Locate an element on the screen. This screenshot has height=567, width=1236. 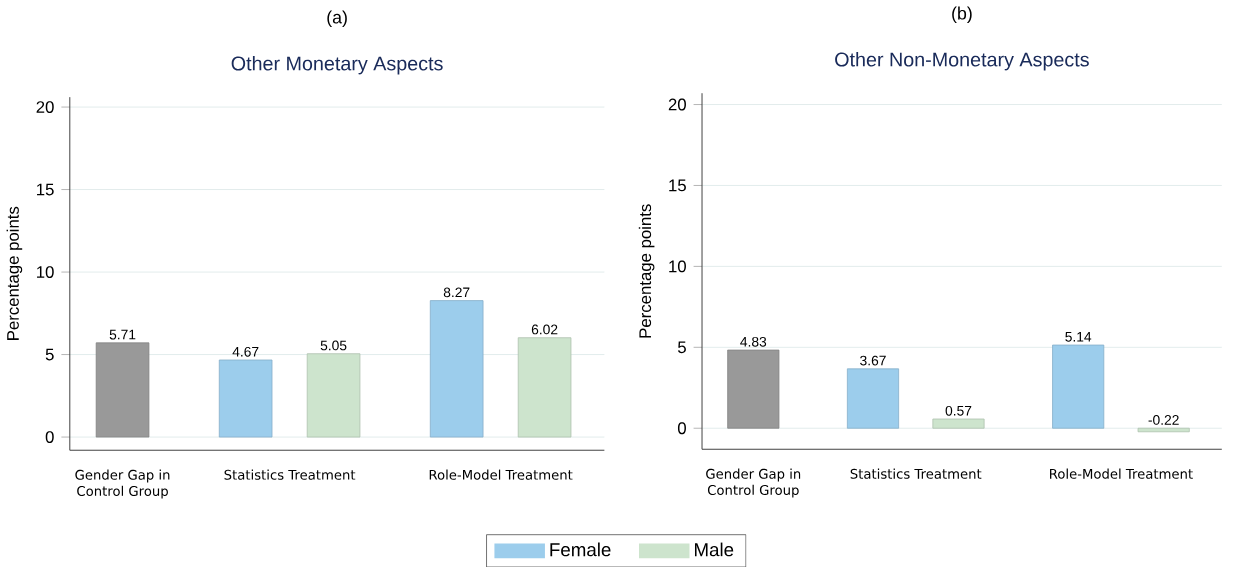
data-label: 6.02 is located at coordinates (544, 329).